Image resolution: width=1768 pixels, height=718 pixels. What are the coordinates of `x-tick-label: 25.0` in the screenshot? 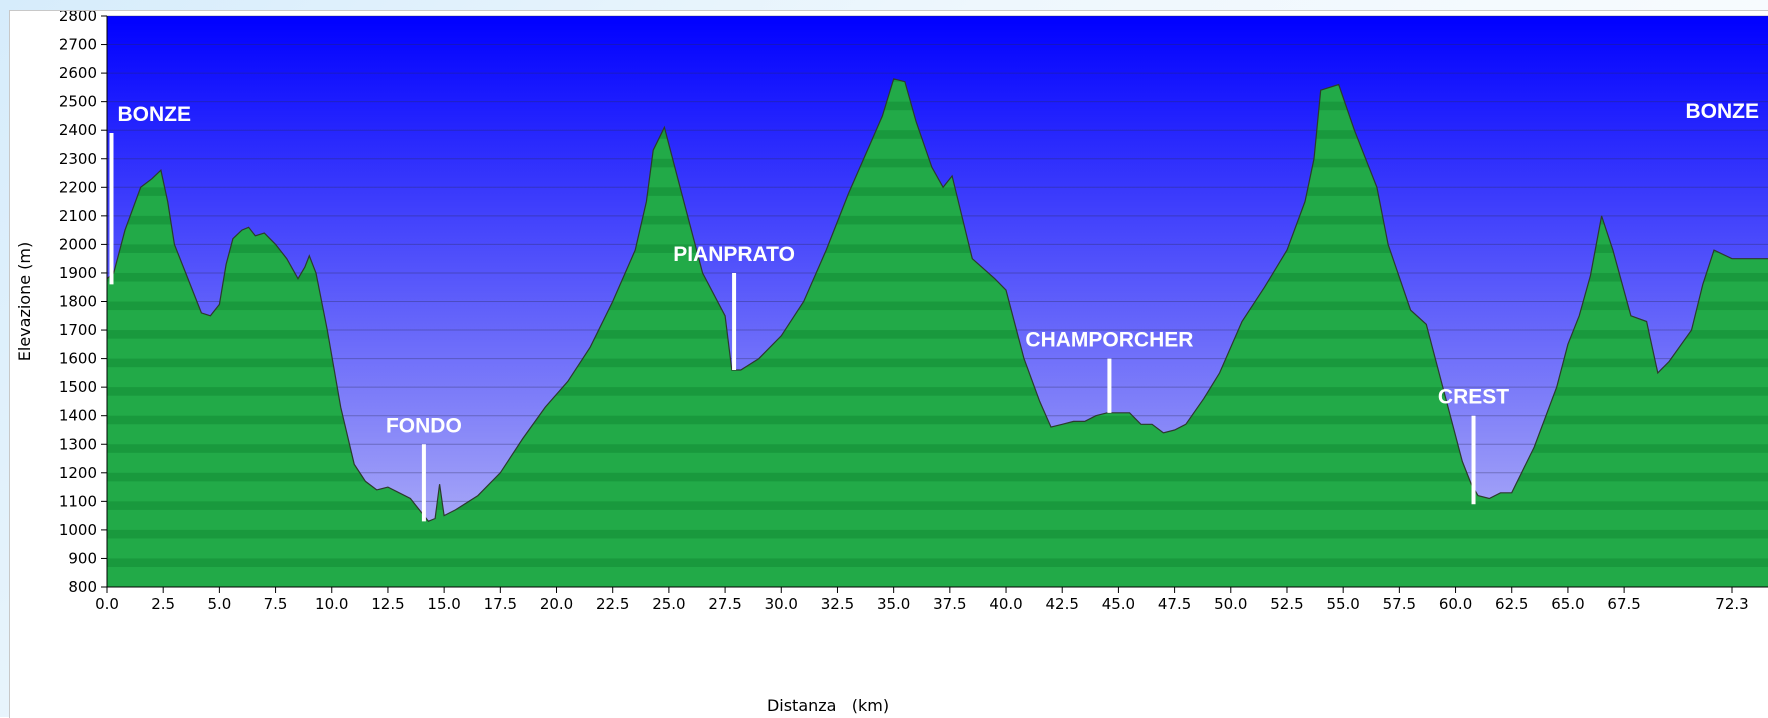 It's located at (668, 604).